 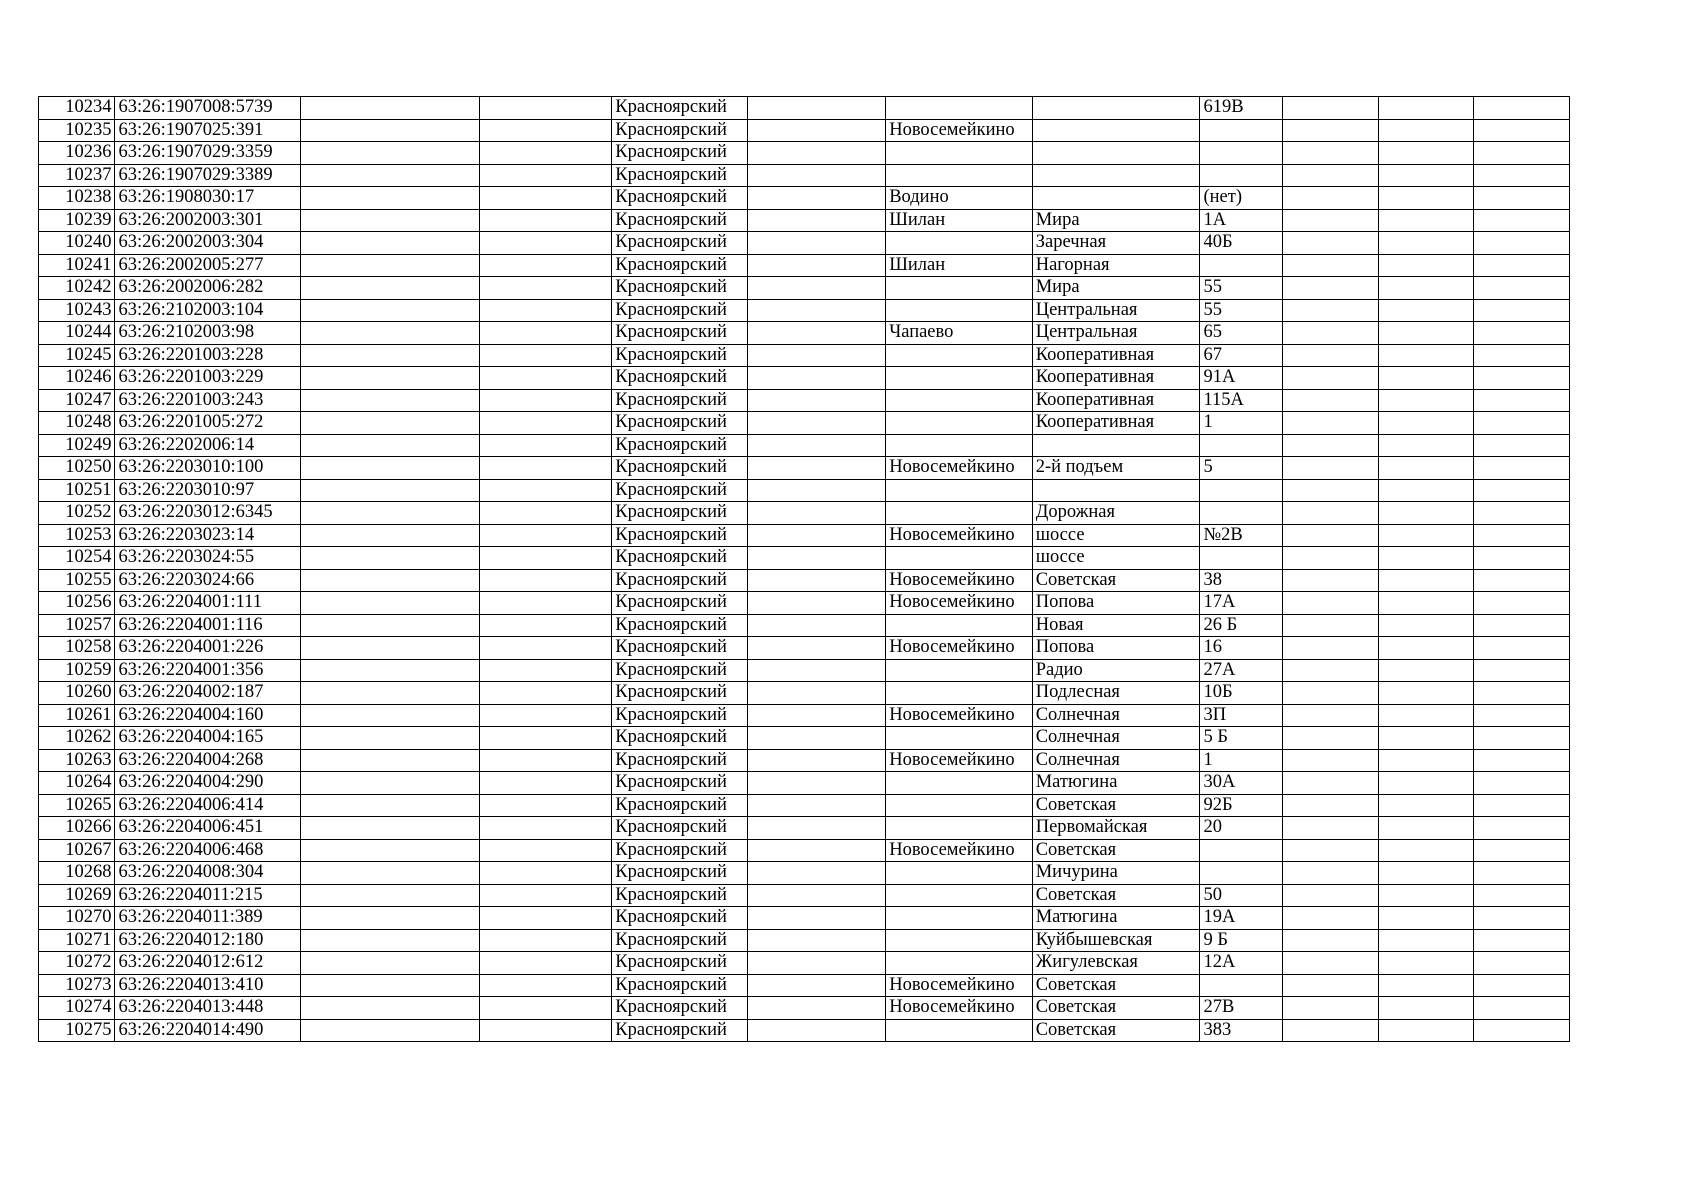 I want to click on table-row: 10254 63:26:2203024:55 Красноярский шоссе, so click(x=803, y=558).